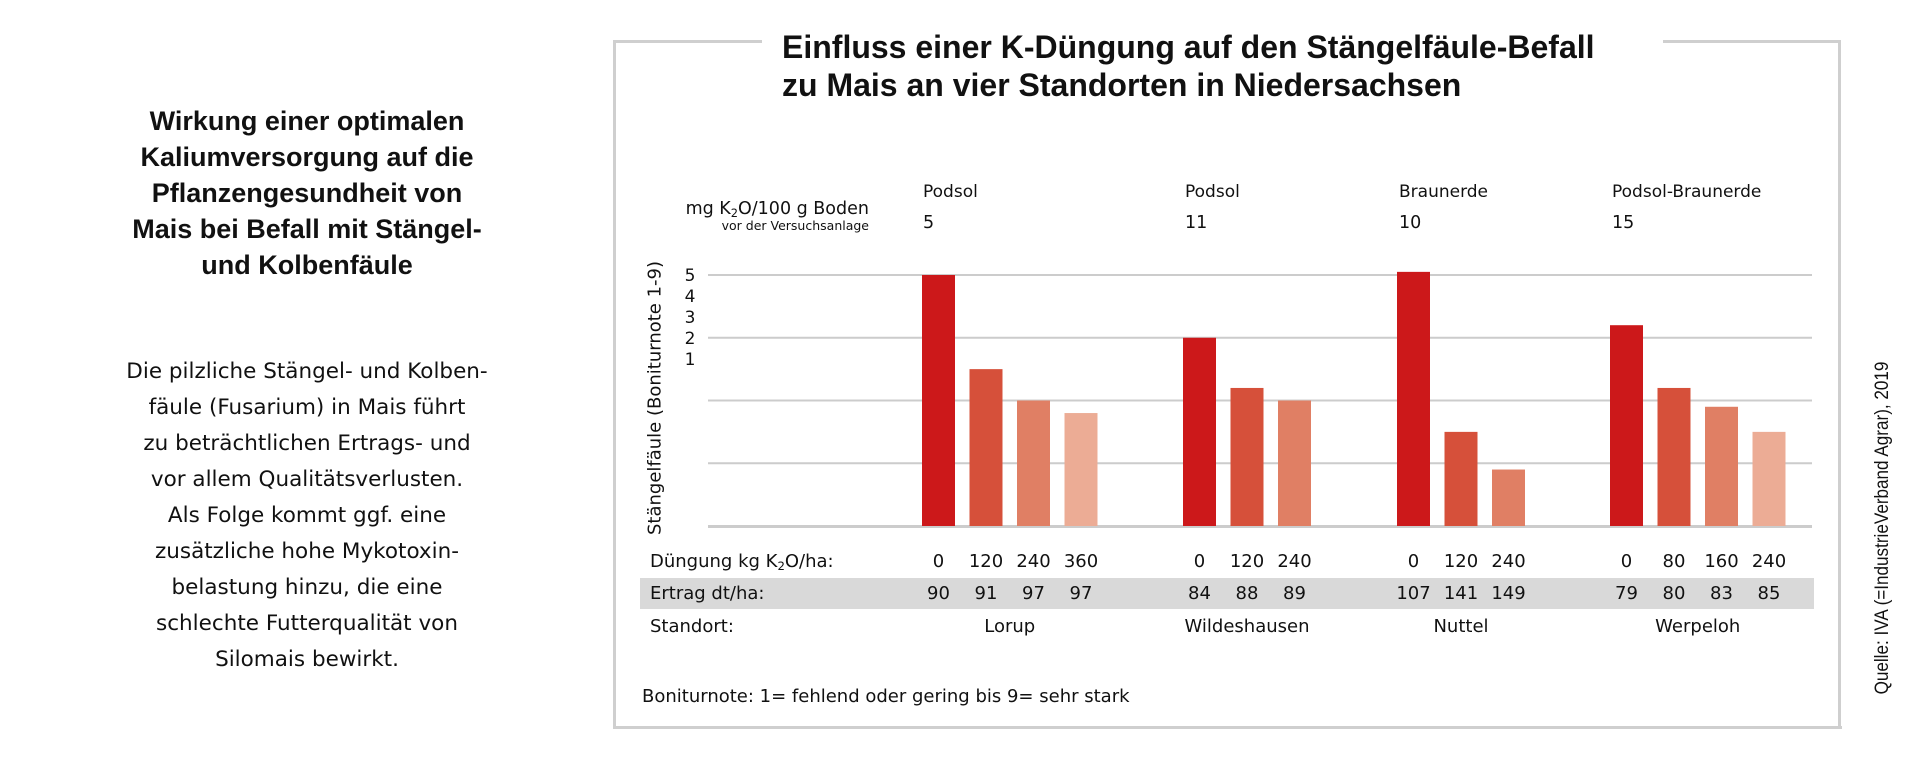 The image size is (1920, 768). What do you see at coordinates (307, 551) in the screenshot?
I see `left-body-line: zusätzliche hohe Mykotoxin-` at bounding box center [307, 551].